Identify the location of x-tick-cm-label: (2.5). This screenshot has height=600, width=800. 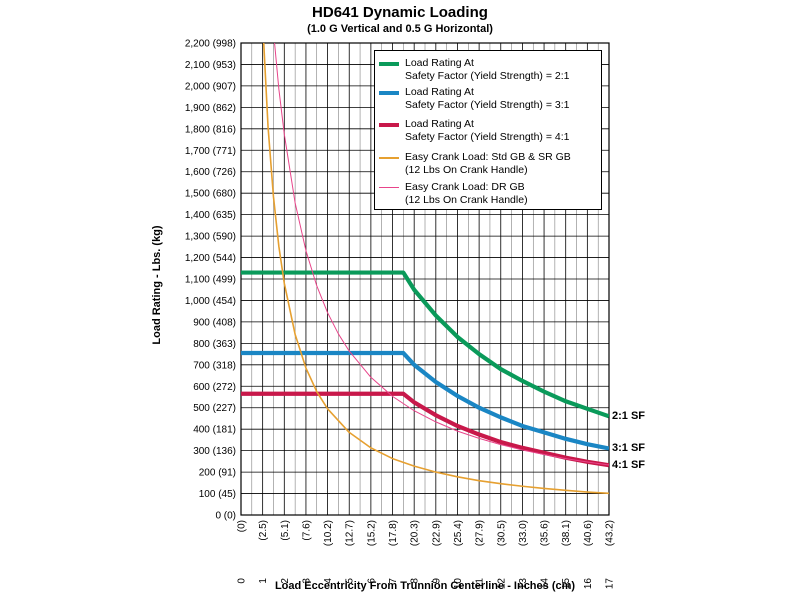
(263, 530).